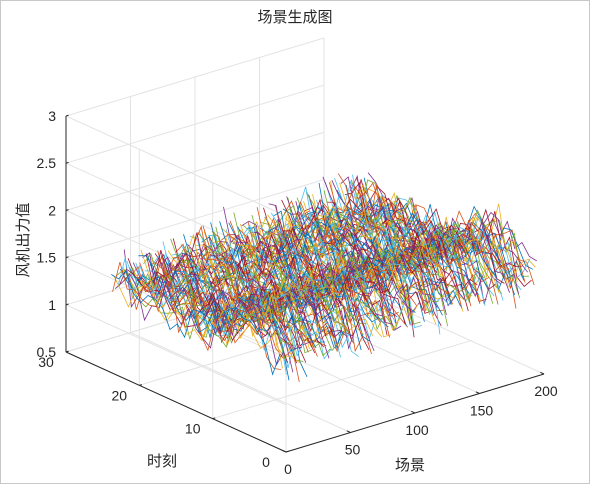 The width and height of the screenshot is (590, 484). What do you see at coordinates (193, 429) in the screenshot?
I see `y-tick-label: 10` at bounding box center [193, 429].